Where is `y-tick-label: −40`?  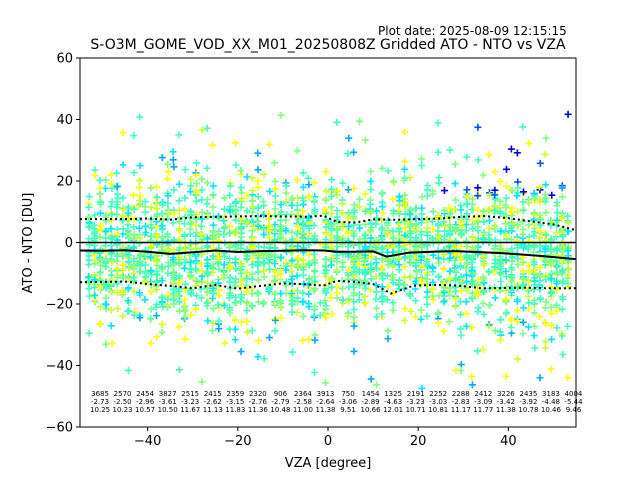 y-tick-label: −40 is located at coordinates (59, 366).